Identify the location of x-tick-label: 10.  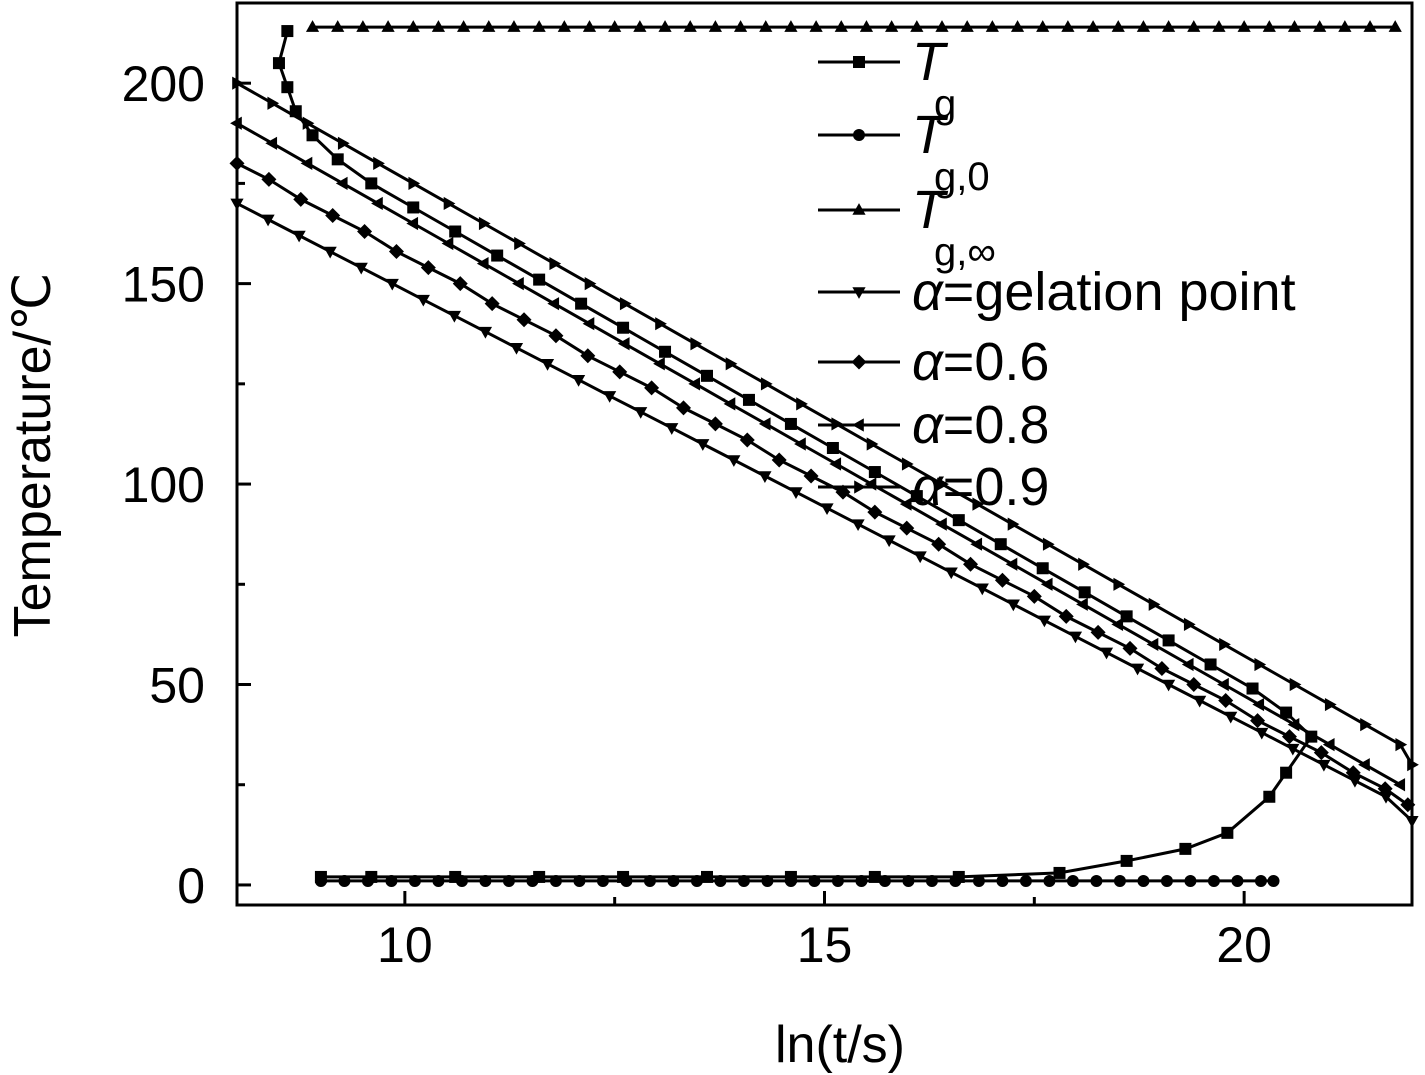
(405, 945).